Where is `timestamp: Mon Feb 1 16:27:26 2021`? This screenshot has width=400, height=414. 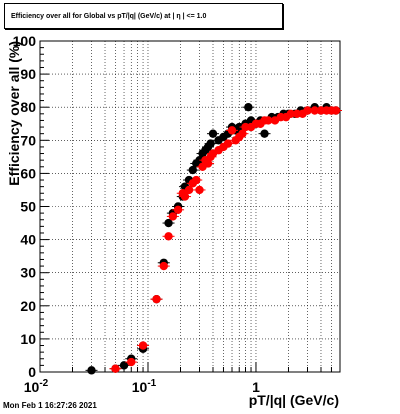 timestamp: Mon Feb 1 16:27:26 2021 is located at coordinates (50, 405).